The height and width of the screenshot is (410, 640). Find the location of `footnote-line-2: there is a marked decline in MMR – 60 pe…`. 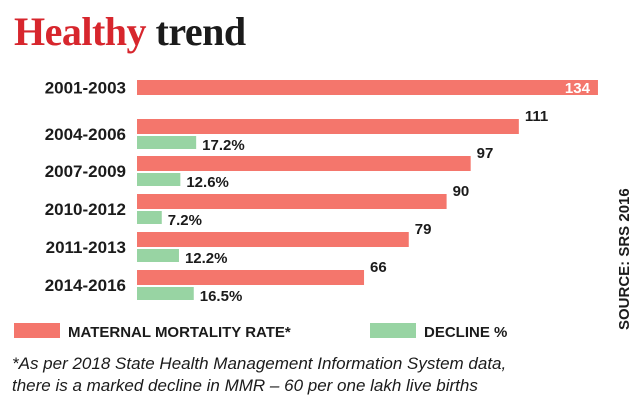

footnote-line-2: there is a marked decline in MMR – 60 pe… is located at coordinates (245, 385).